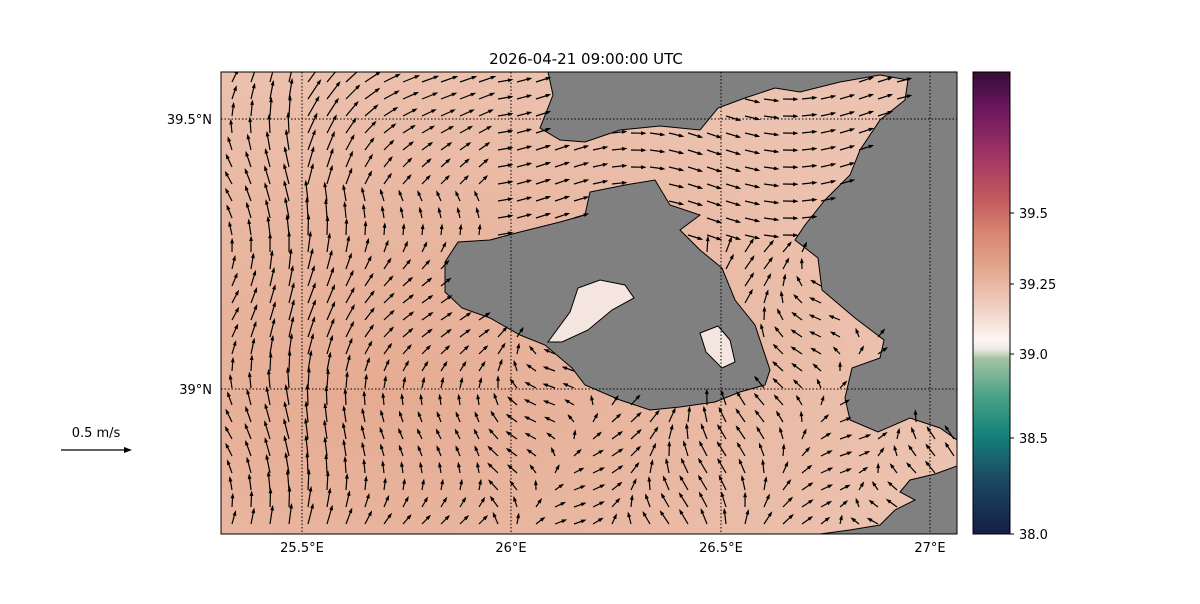 This screenshot has width=1200, height=604. I want to click on x-tick-label: 25.5°E, so click(302, 548).